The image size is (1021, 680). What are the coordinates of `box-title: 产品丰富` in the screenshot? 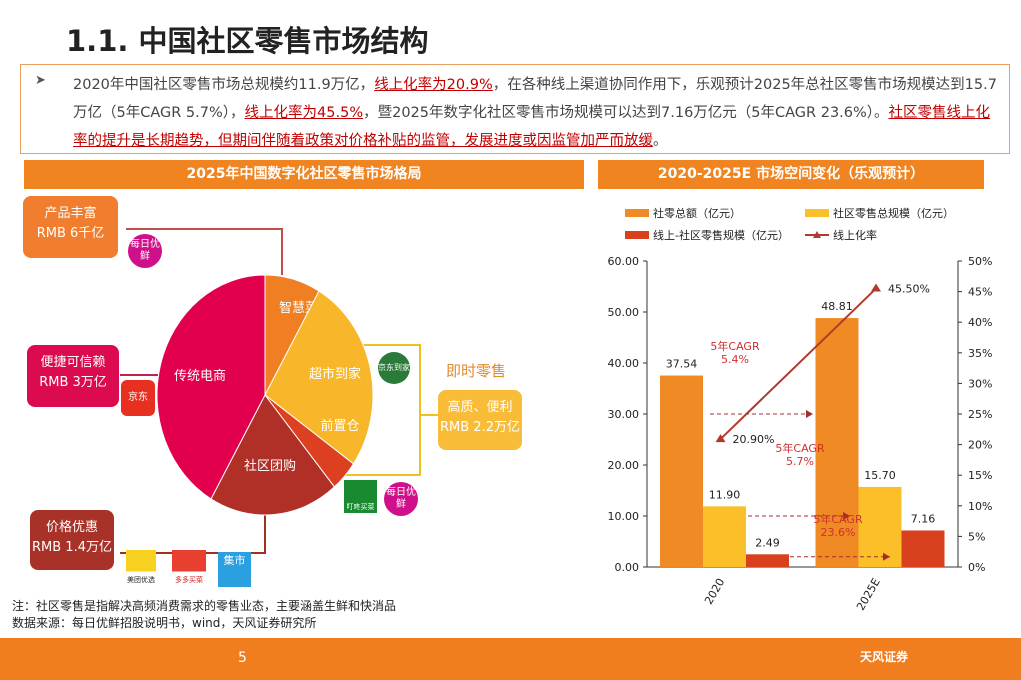 It's located at (70, 213).